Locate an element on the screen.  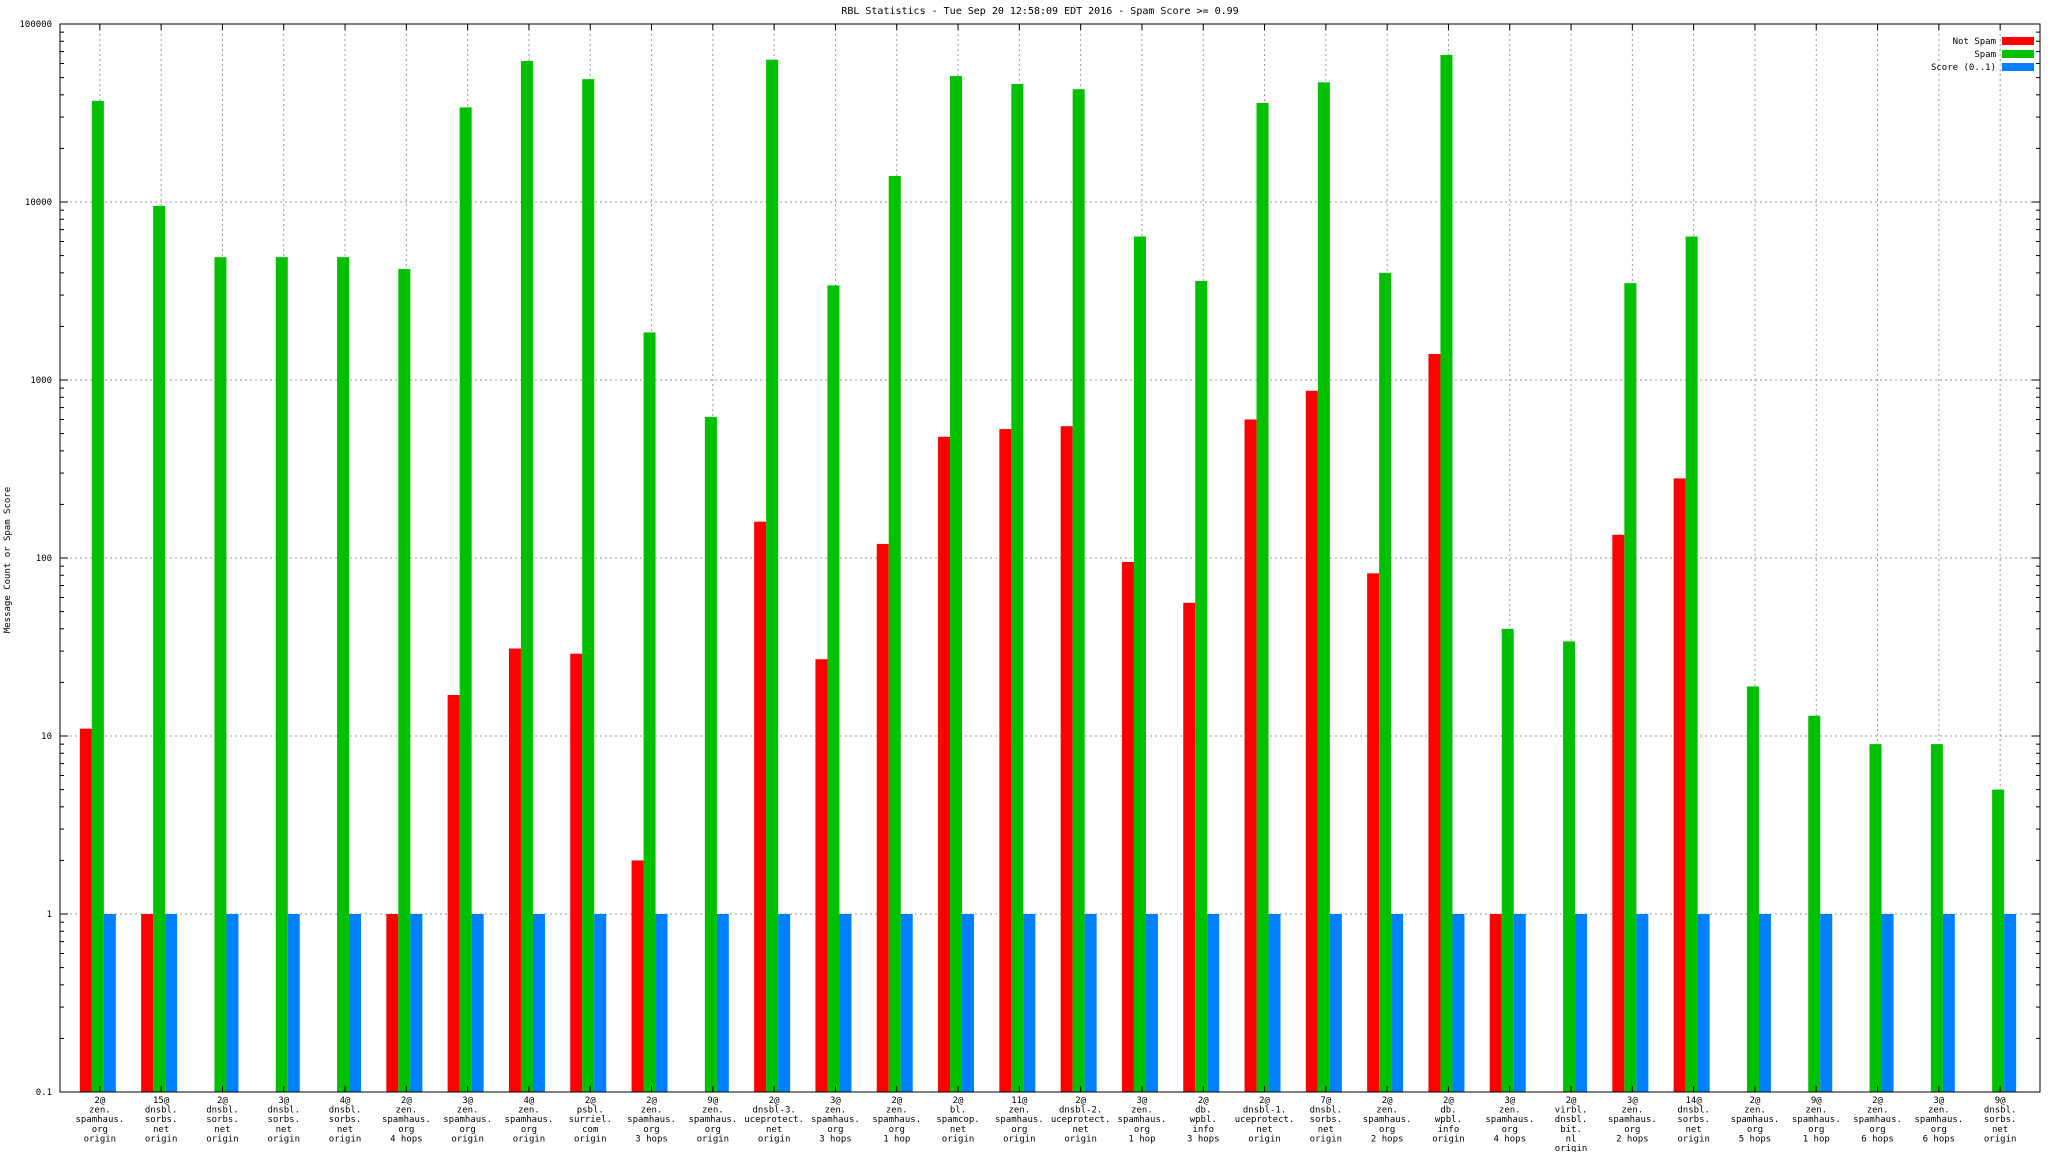
x-tick-label: 3@ zen. spamhaus. org 4 hops is located at coordinates (1509, 1120).